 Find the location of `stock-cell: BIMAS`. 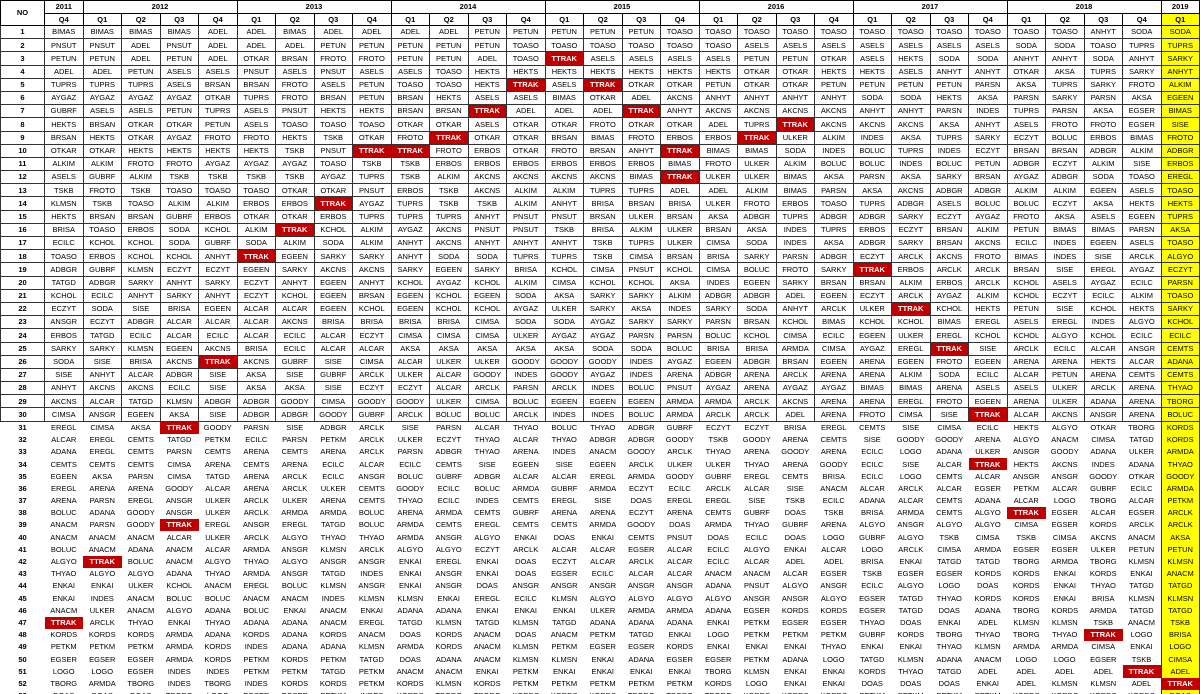

stock-cell: BIMAS is located at coordinates (834, 322).